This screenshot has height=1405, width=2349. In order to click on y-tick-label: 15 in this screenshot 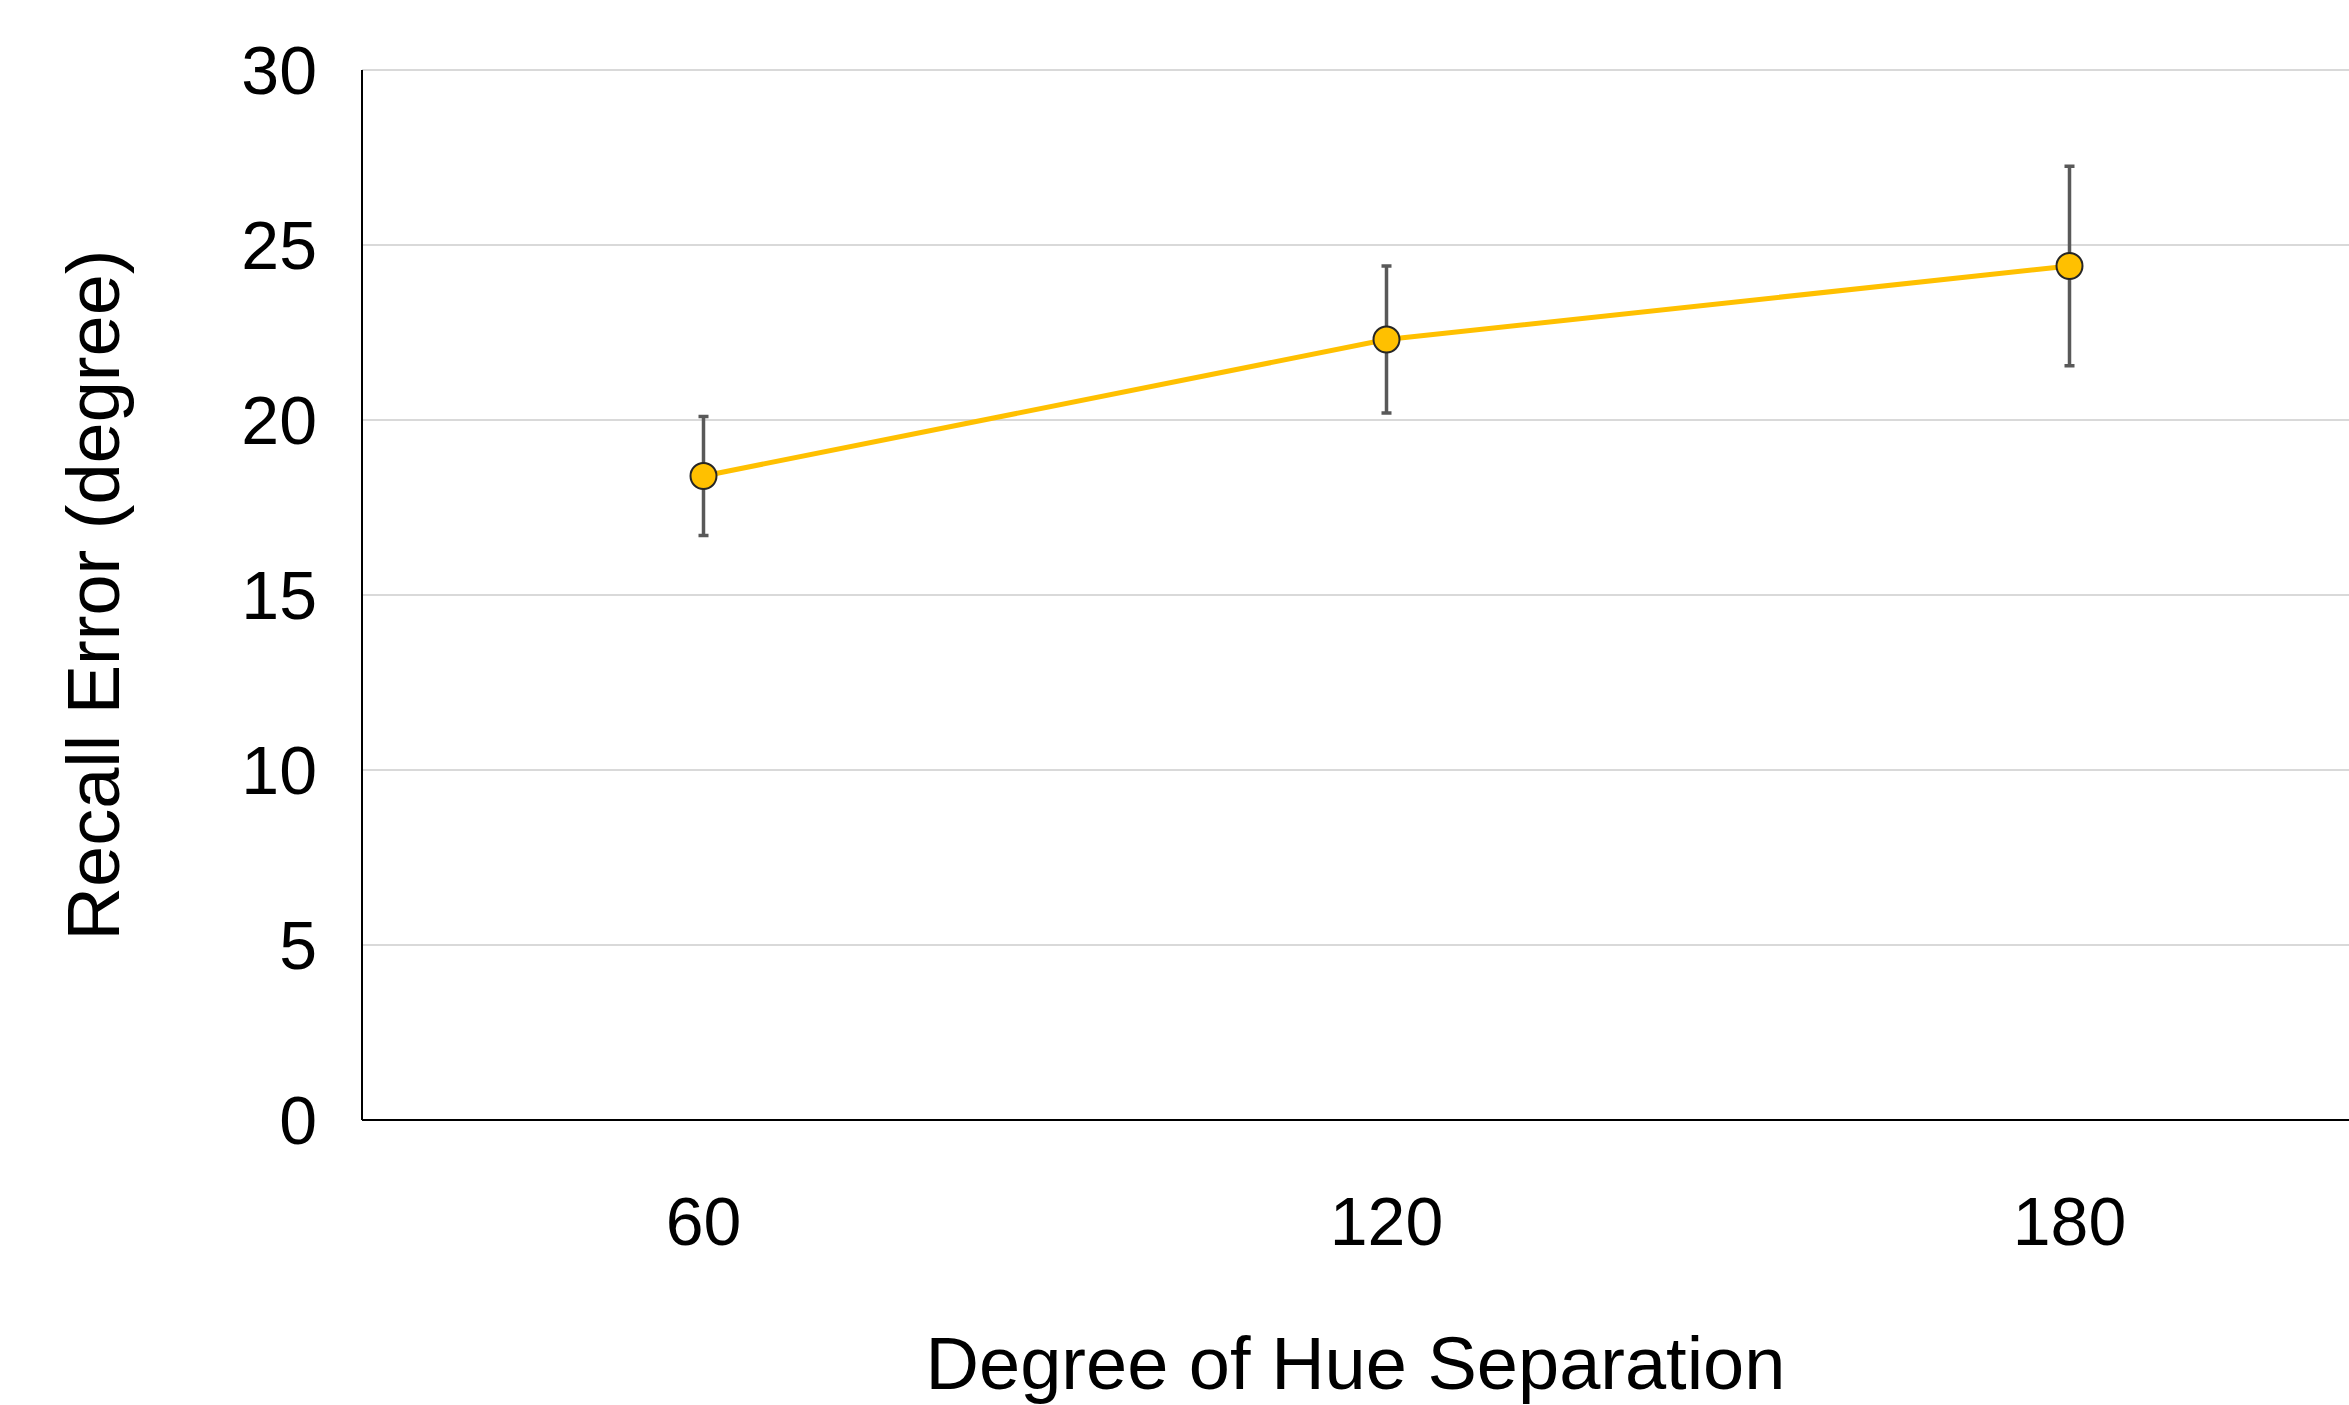, I will do `click(279, 594)`.